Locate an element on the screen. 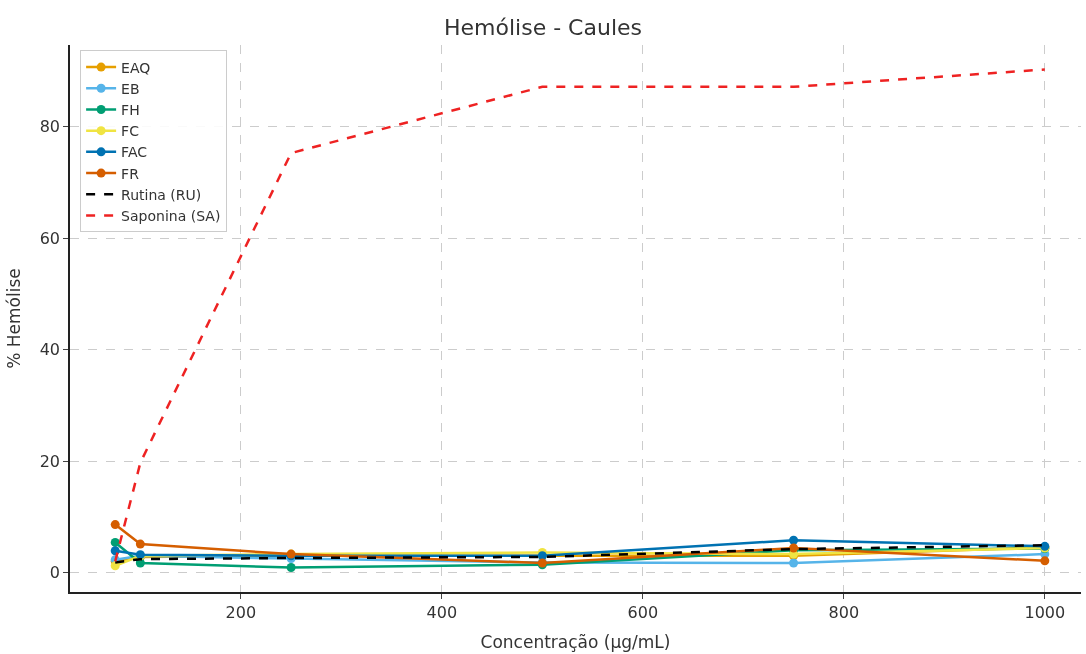 Image resolution: width=1086 pixels, height=654 pixels. y-axis-title: % Hemólise is located at coordinates (13, 318).